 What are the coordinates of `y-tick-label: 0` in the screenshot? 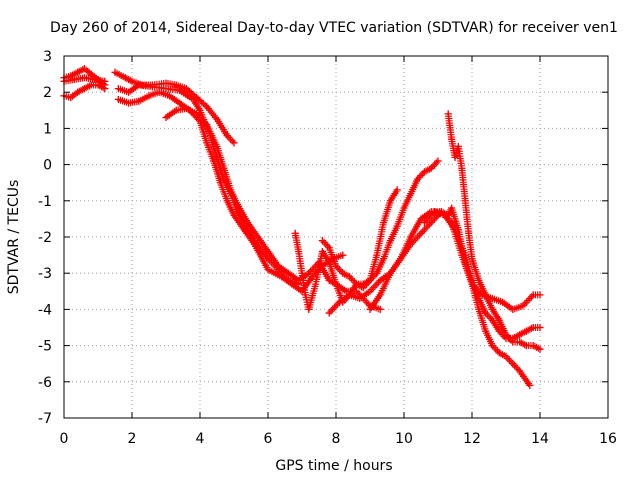 It's located at (47, 166).